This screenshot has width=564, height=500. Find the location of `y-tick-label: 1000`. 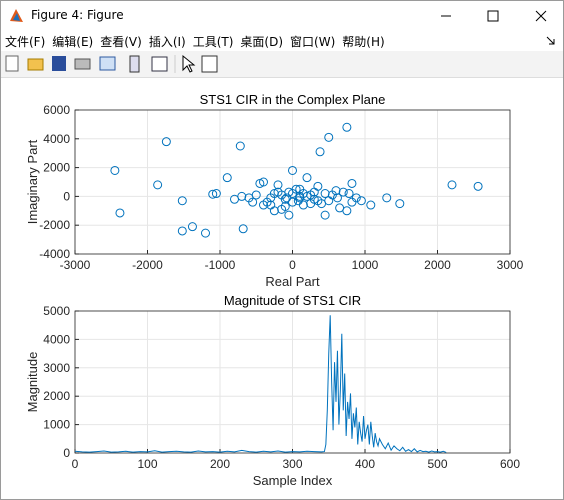

y-tick-label: 1000 is located at coordinates (56, 425).